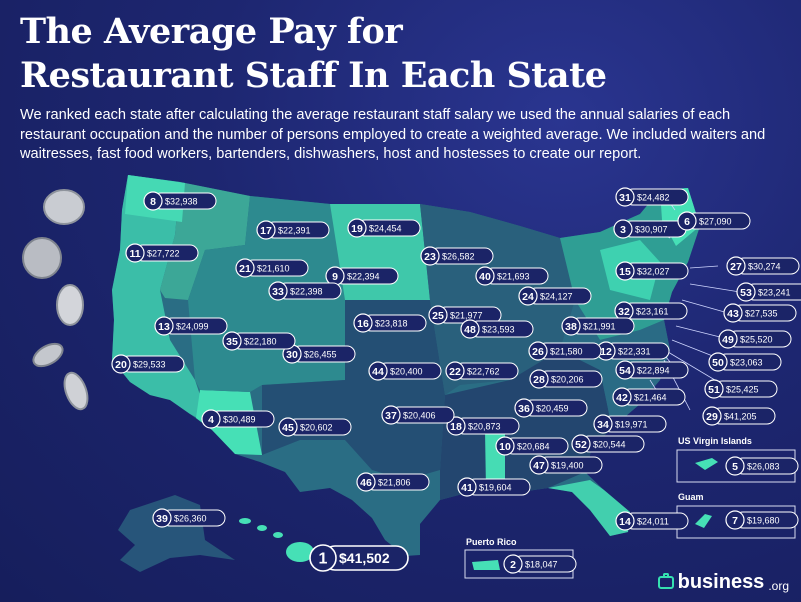 The image size is (801, 602). I want to click on state-label-27: 27 $30,274, so click(763, 266).